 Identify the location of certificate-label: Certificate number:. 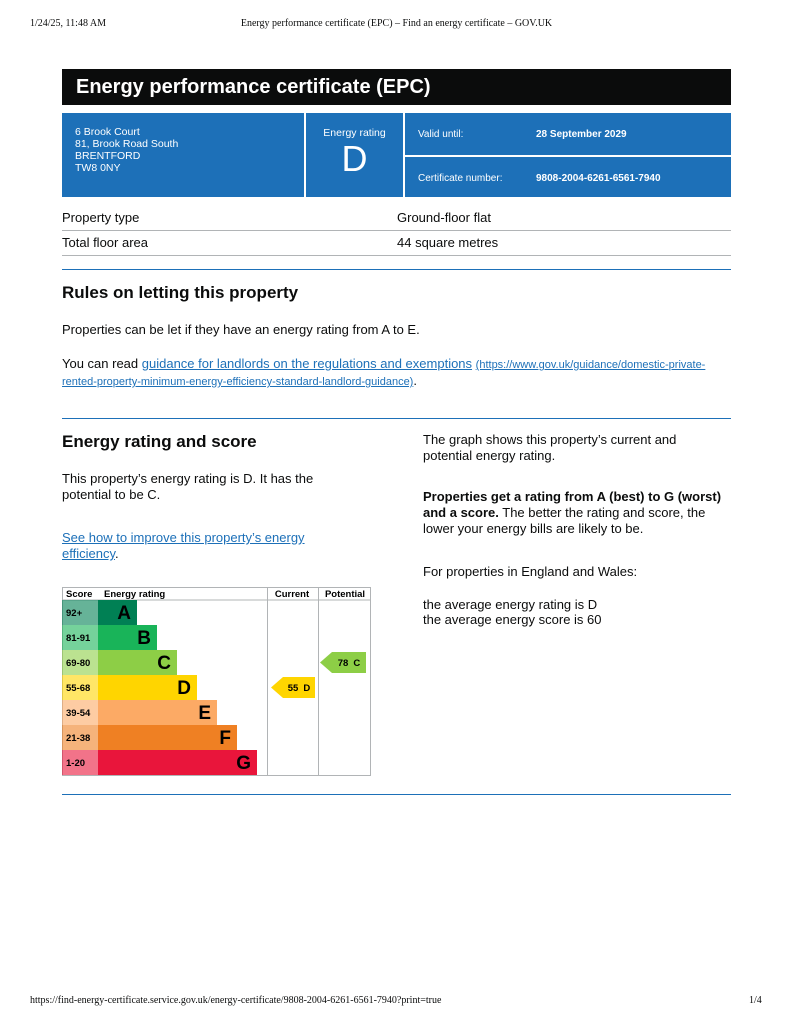
(460, 178).